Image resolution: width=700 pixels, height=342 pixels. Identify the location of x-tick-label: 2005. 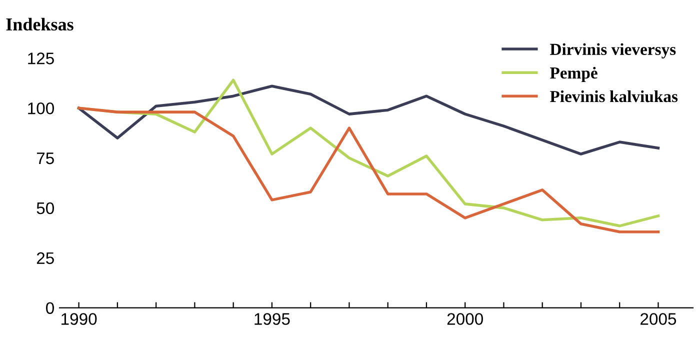
(658, 319).